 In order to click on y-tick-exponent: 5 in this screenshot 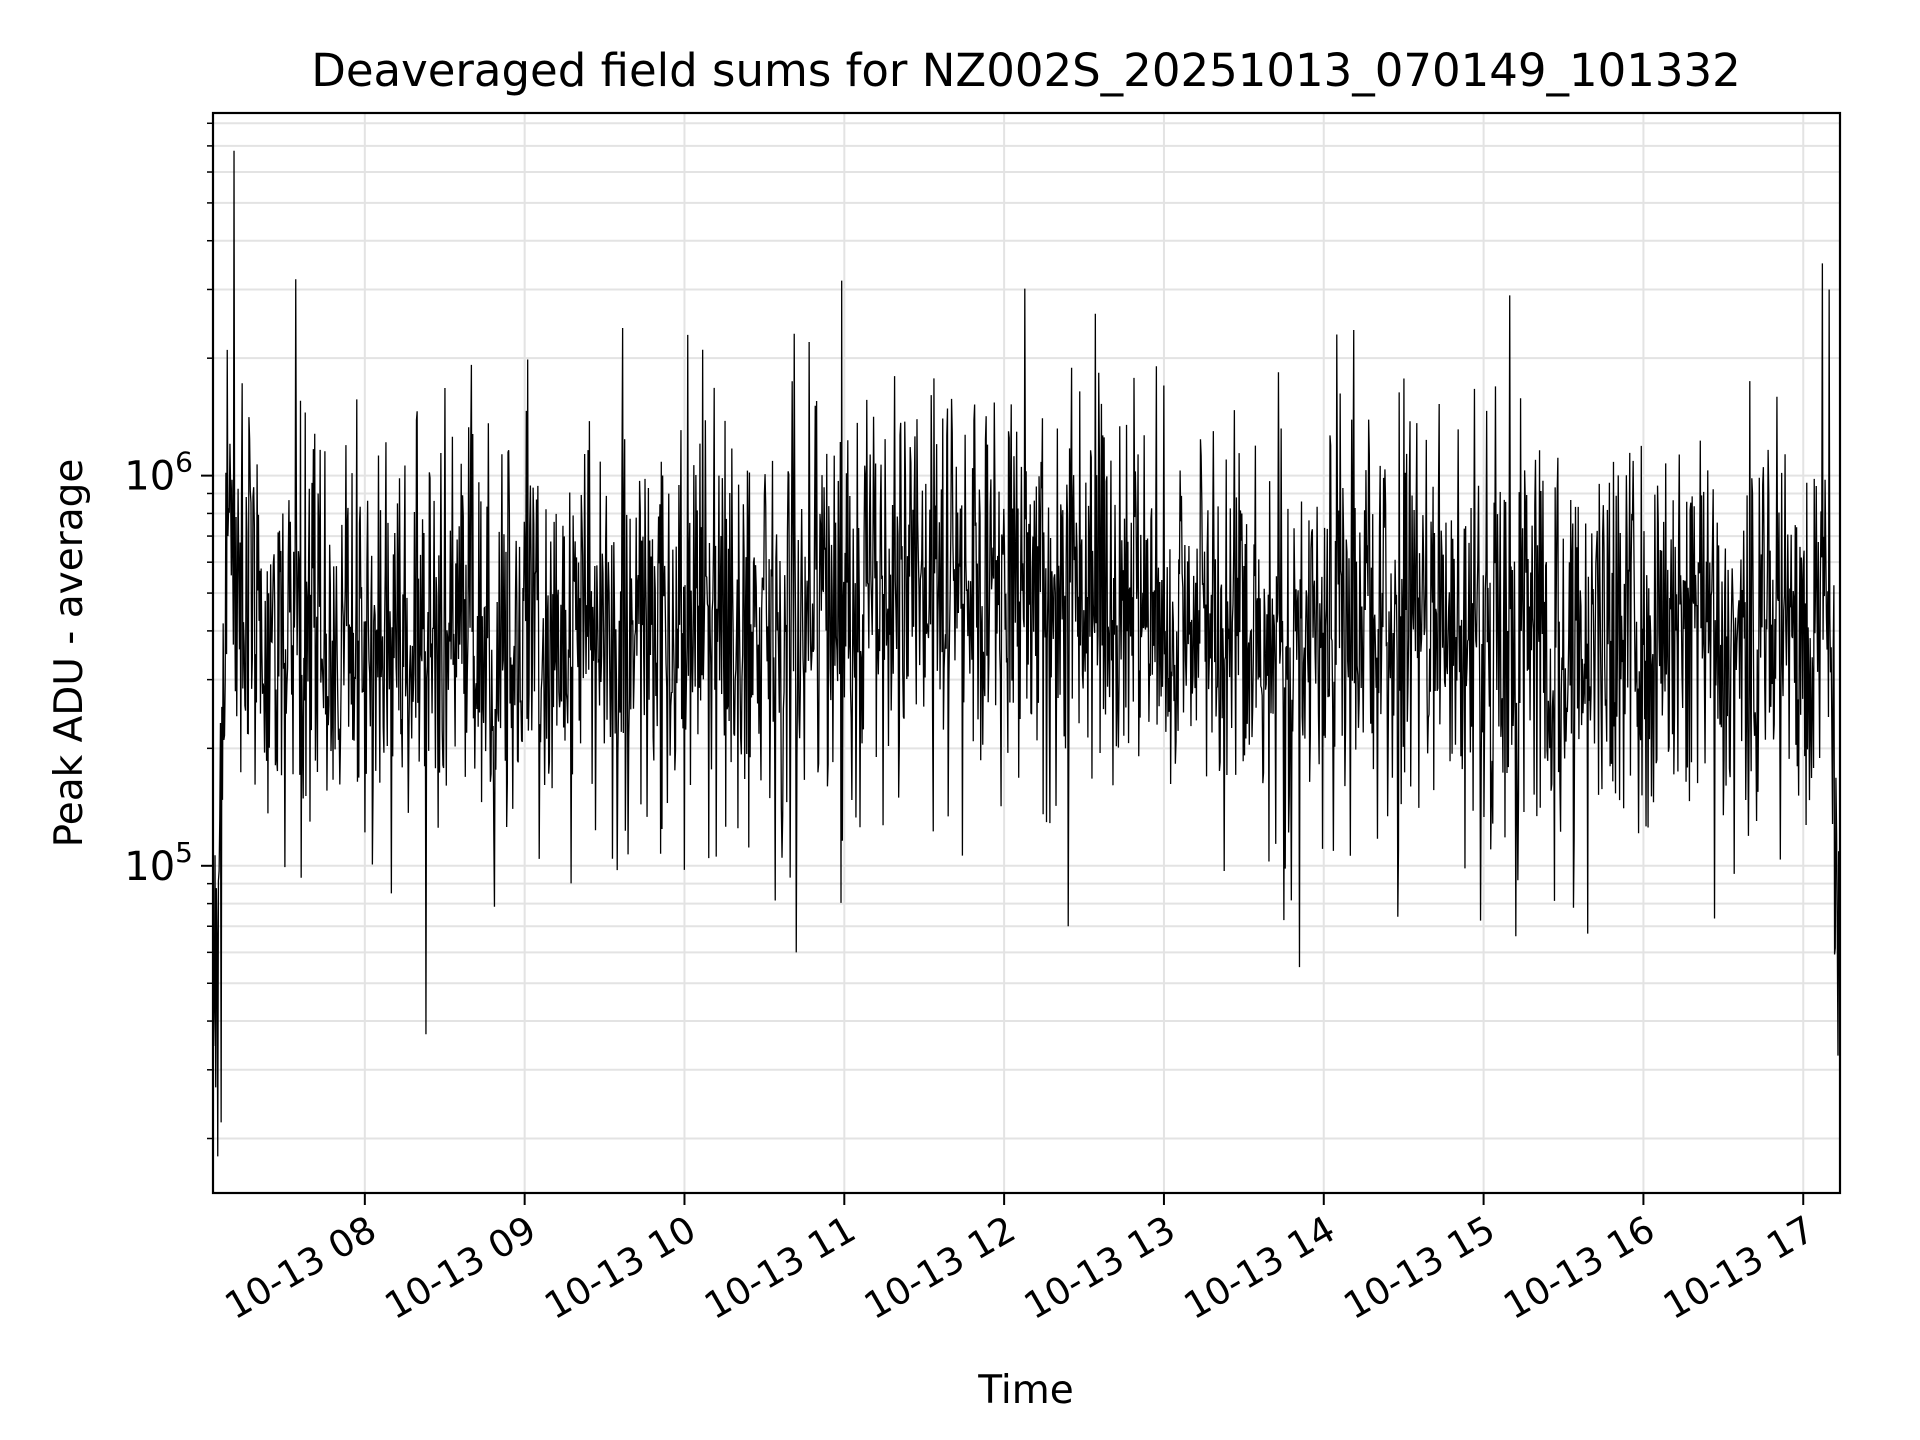, I will do `click(184, 852)`.